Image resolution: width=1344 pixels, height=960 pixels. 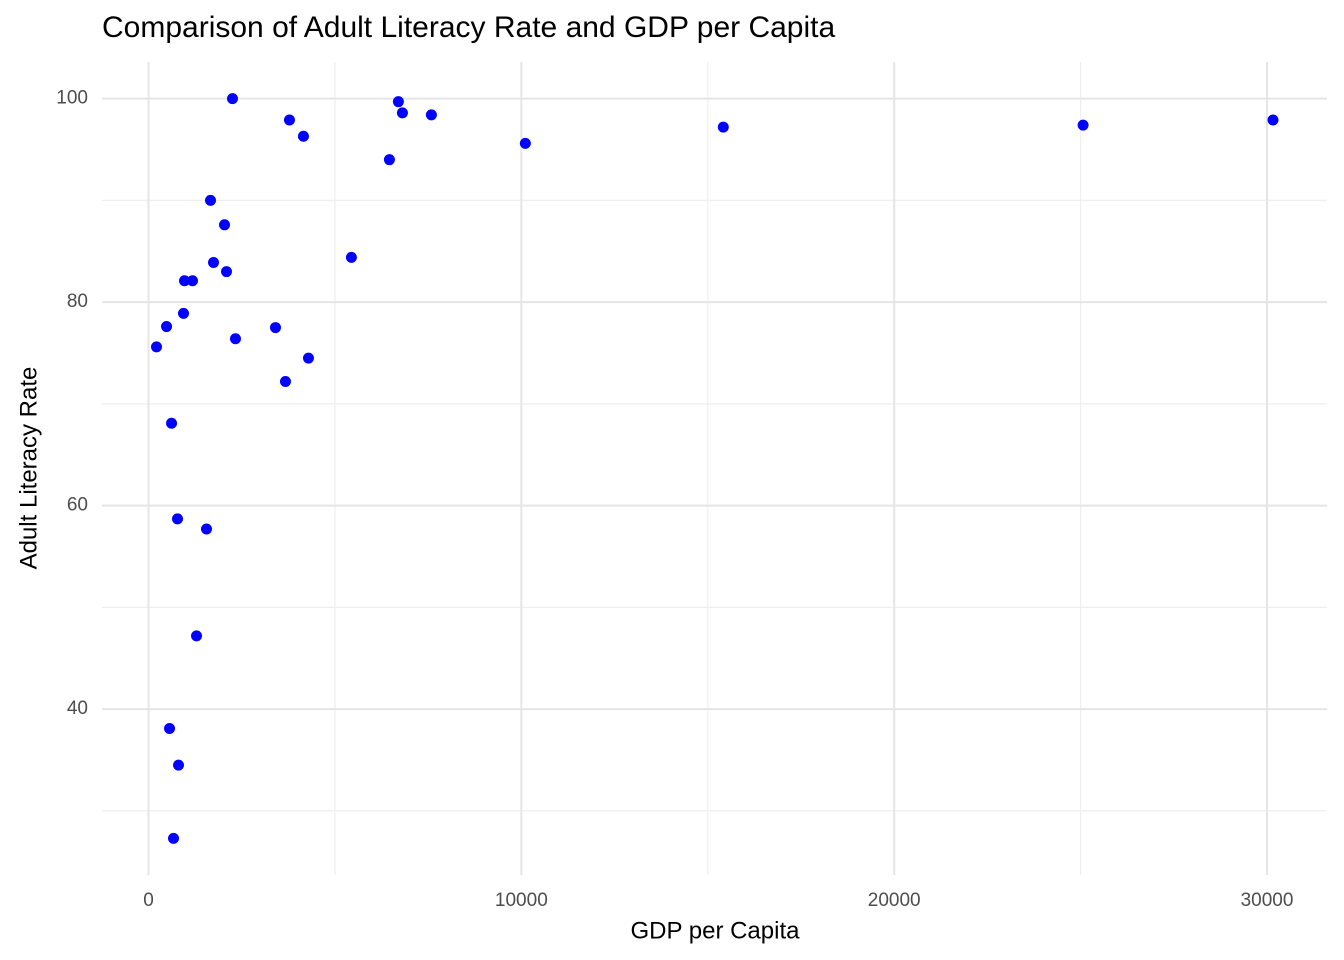 What do you see at coordinates (148, 900) in the screenshot?
I see `x-tick-label: 0` at bounding box center [148, 900].